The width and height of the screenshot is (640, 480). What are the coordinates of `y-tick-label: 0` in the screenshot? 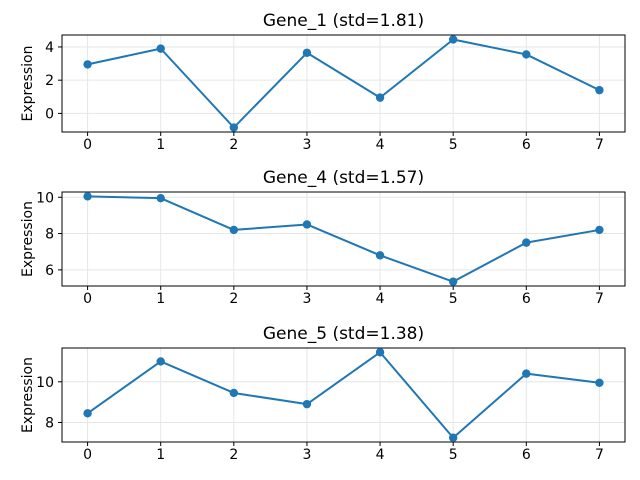 It's located at (49, 114).